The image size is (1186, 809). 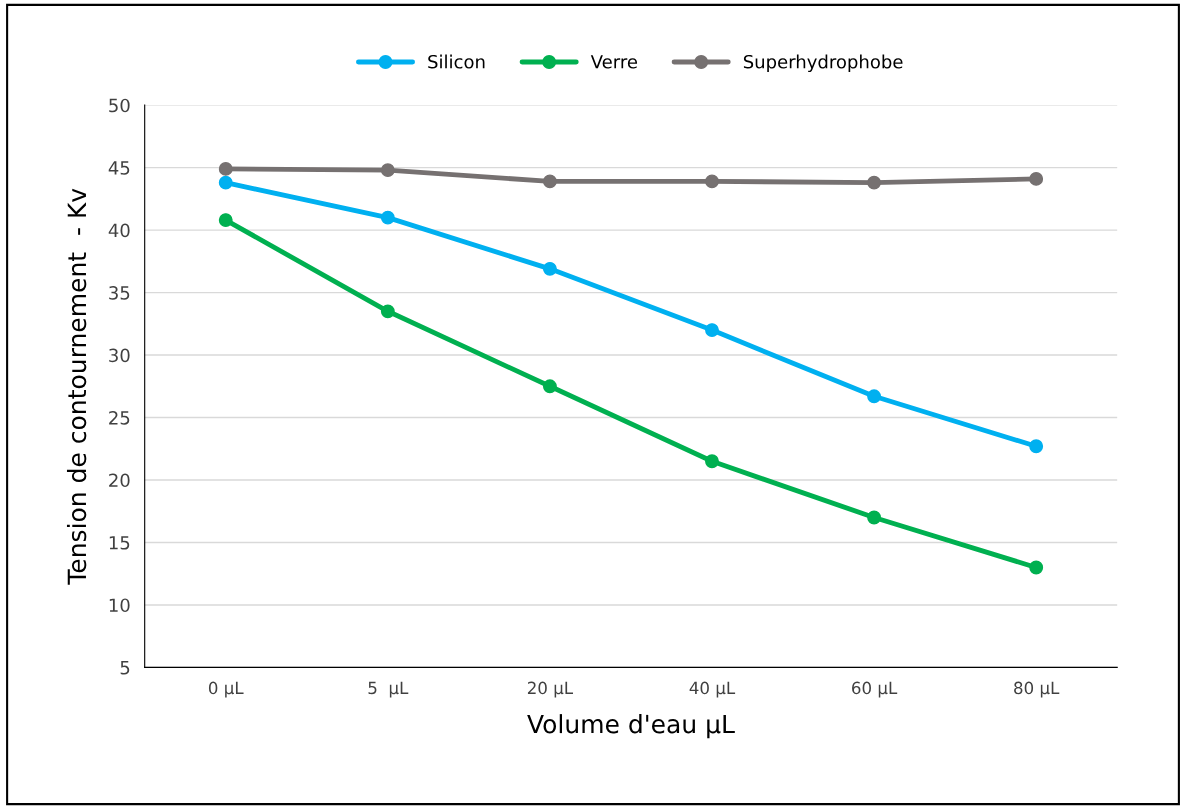 I want to click on x-tick-label: 60 µL, so click(x=875, y=689).